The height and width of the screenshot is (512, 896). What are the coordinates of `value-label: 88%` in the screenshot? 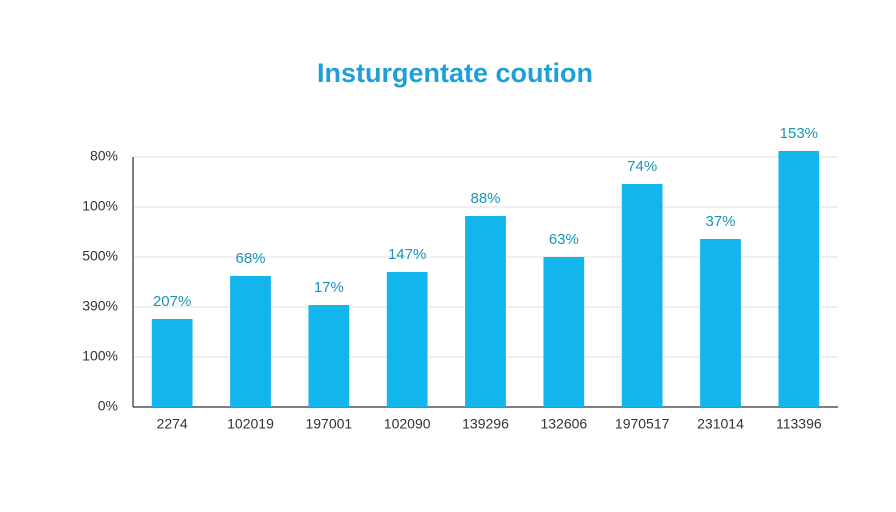 It's located at (485, 198).